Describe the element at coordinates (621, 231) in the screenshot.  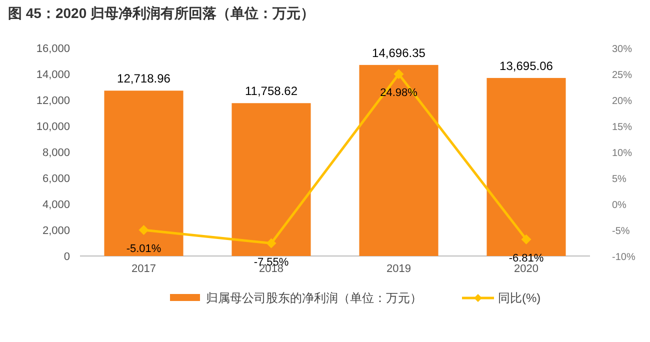
I see `y2-tick-label: -5%` at that location.